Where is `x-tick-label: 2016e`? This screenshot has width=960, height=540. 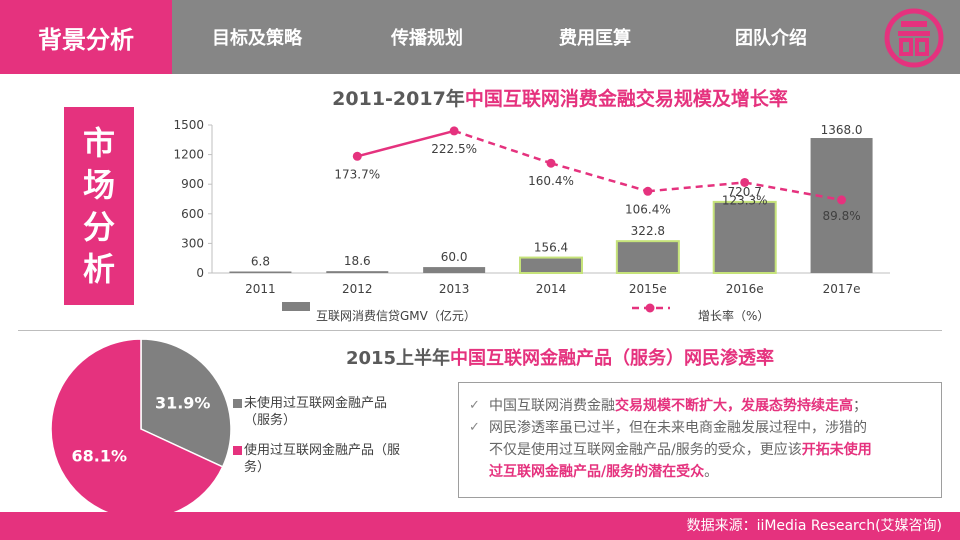 x-tick-label: 2016e is located at coordinates (745, 289).